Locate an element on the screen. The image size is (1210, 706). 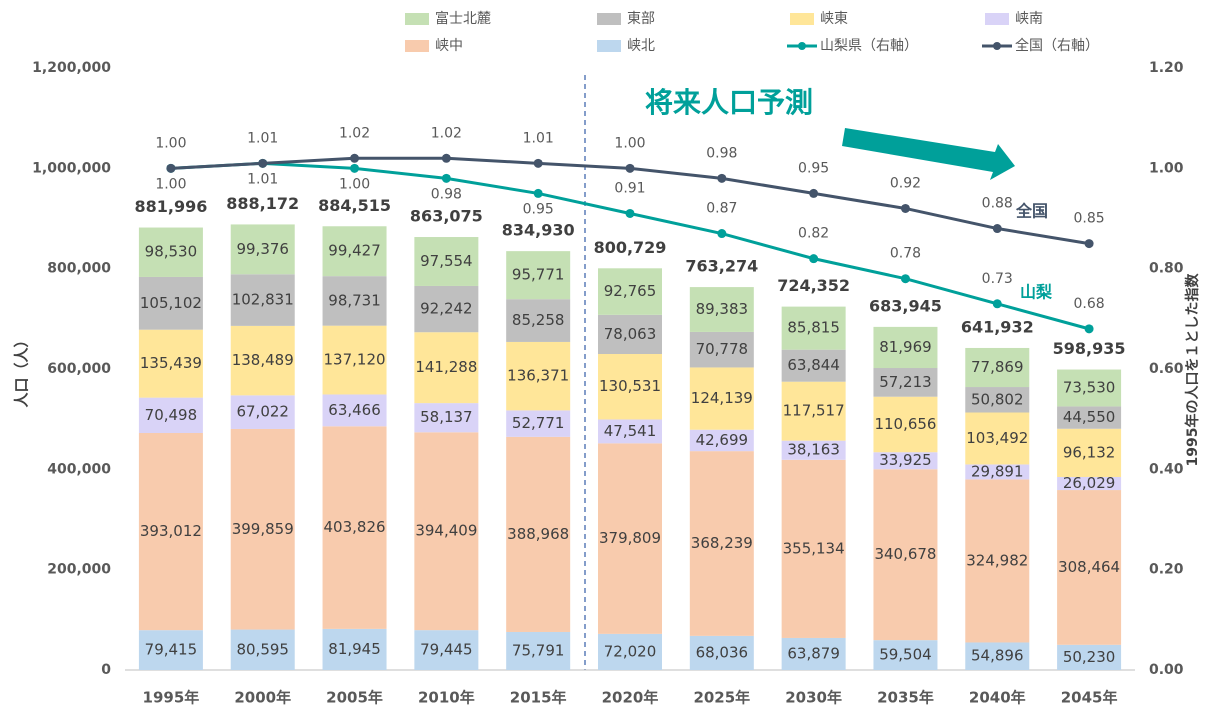
yamanashi-label: 山梨 is located at coordinates (1036, 292).